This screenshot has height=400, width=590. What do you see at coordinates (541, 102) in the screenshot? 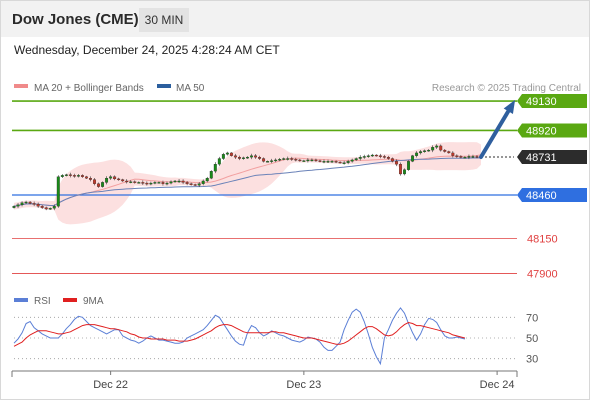
I see `price-level-label: 49130` at bounding box center [541, 102].